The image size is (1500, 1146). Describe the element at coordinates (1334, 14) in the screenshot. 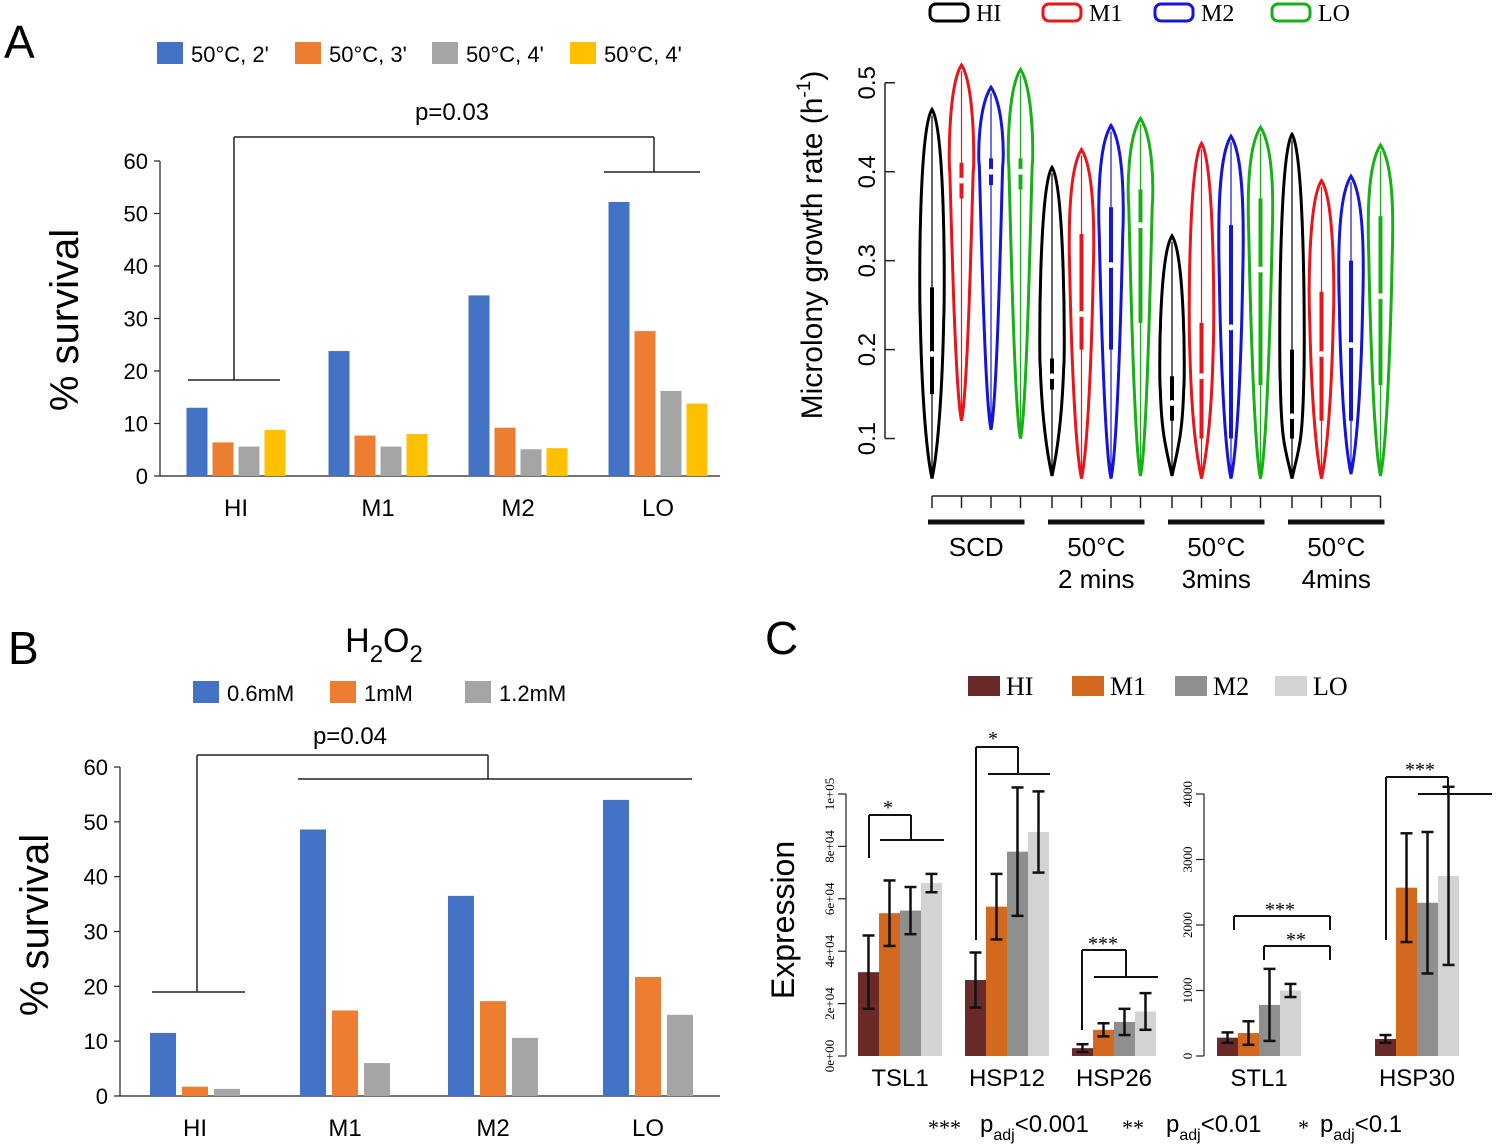

I see `violin-legend-label-LO: LO` at that location.